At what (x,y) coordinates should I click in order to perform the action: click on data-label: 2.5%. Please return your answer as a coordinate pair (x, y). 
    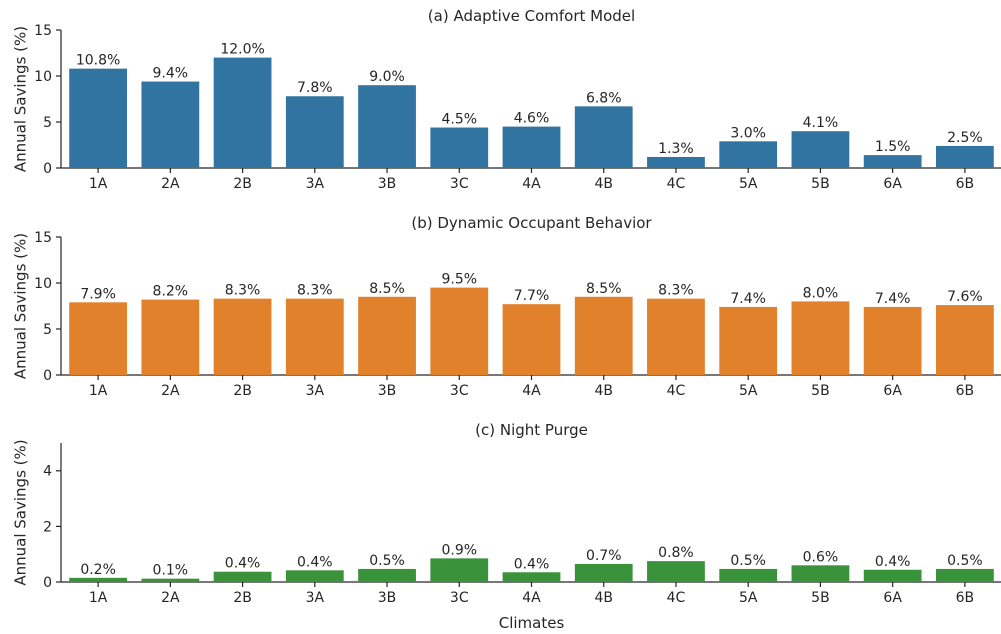
    Looking at the image, I should click on (965, 138).